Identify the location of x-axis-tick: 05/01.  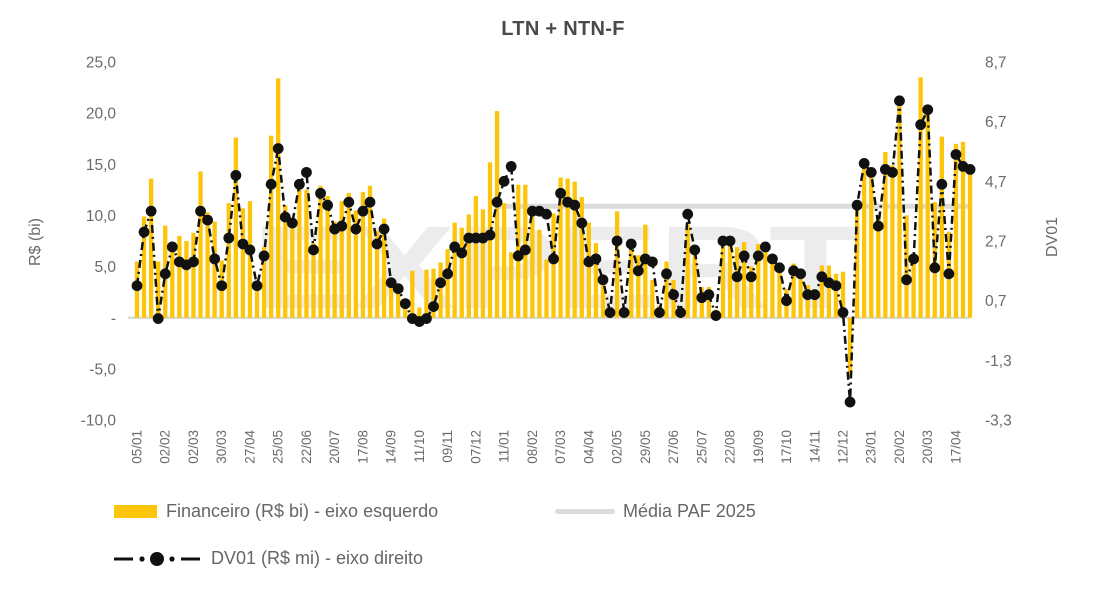
(137, 447).